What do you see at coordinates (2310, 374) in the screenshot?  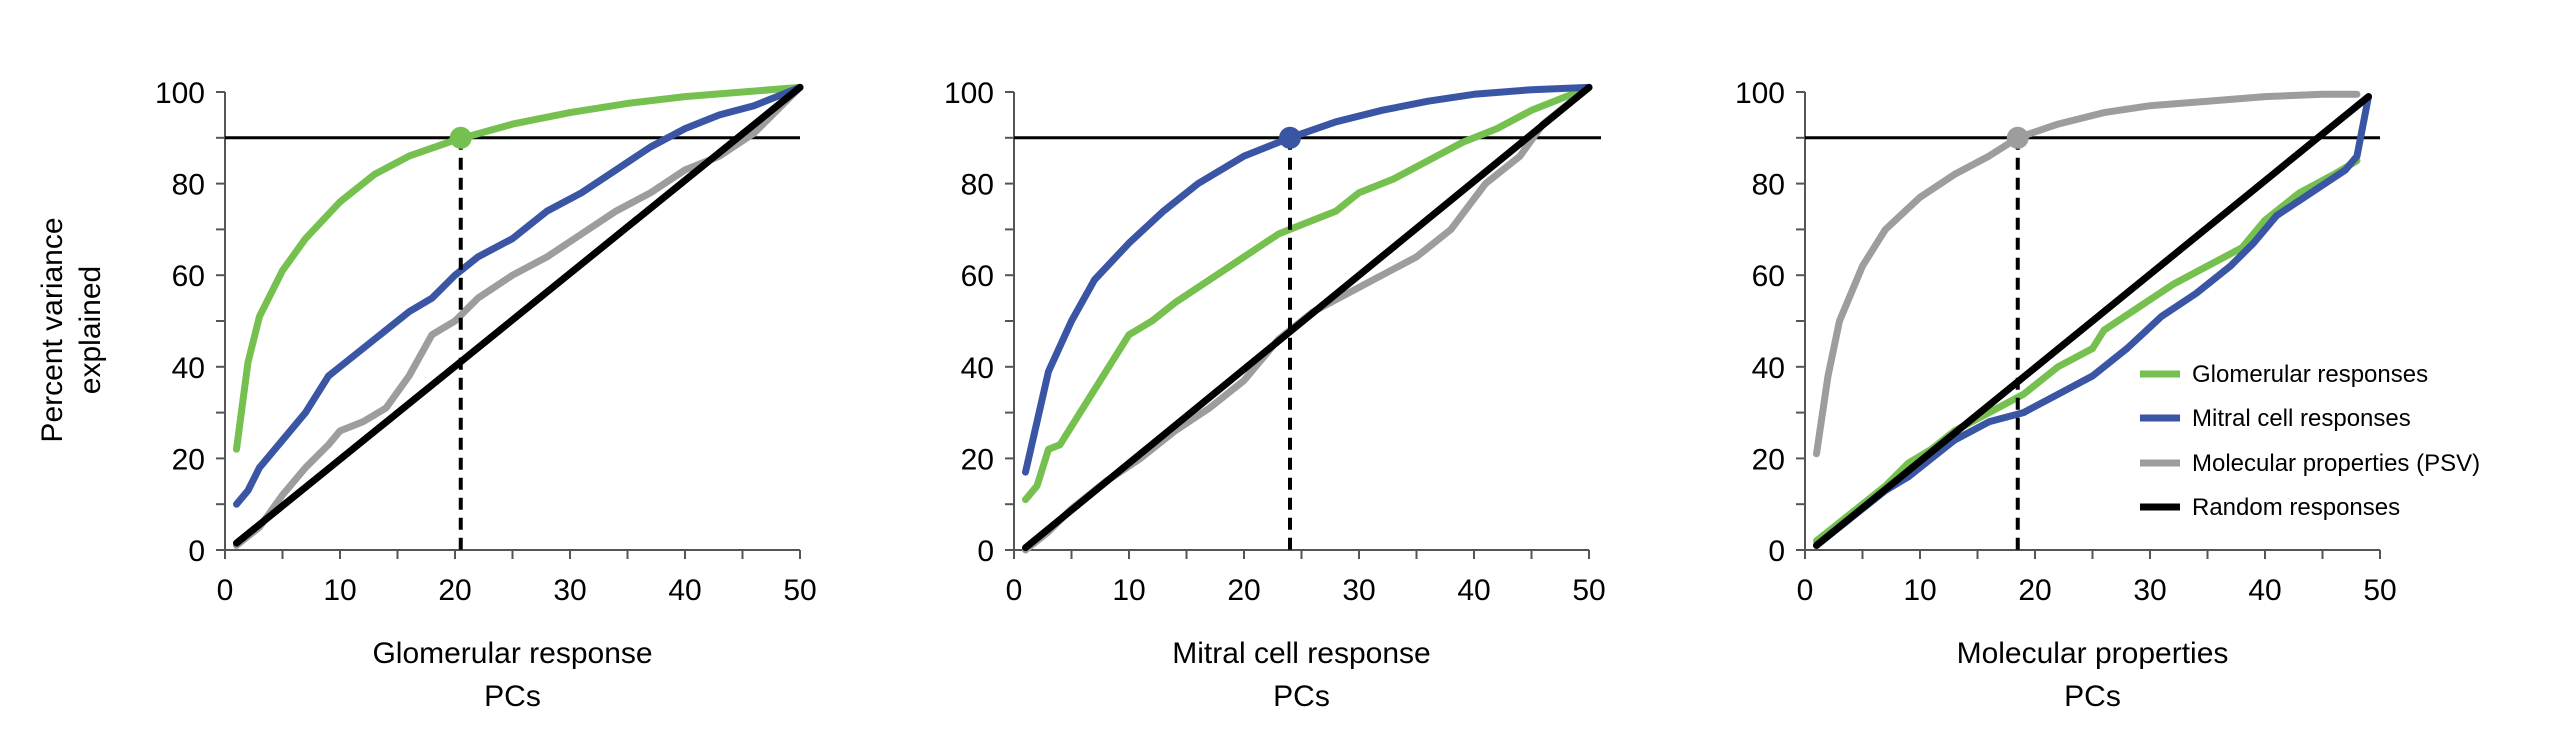 I see `legend-label-glomerular: Glomerular responses` at bounding box center [2310, 374].